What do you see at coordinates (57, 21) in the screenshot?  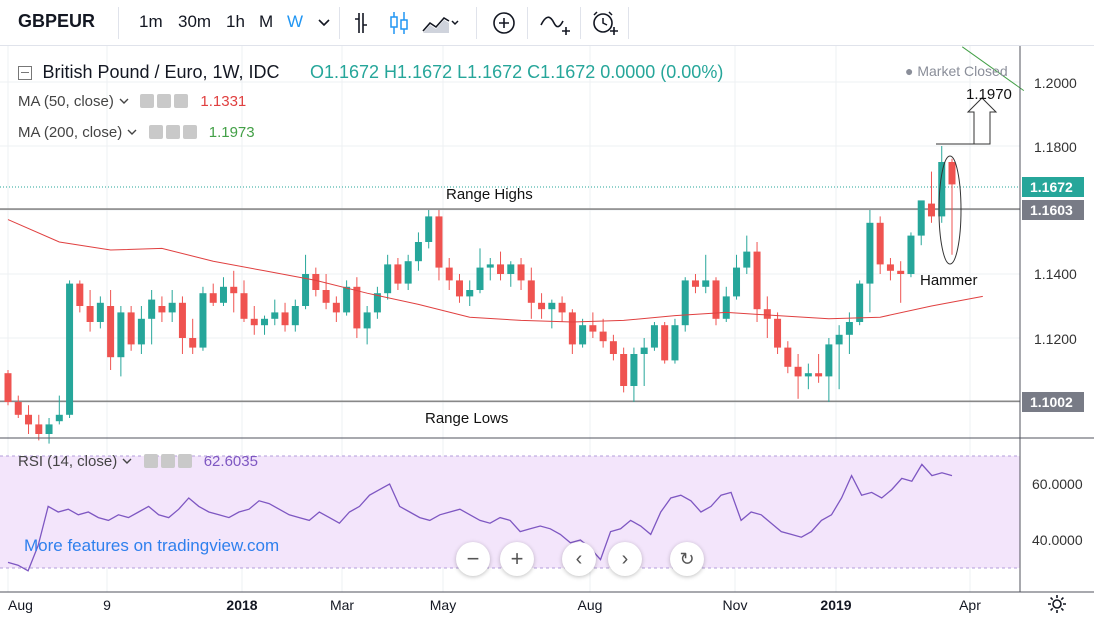 I see `symbol-search: GBPEUR` at bounding box center [57, 21].